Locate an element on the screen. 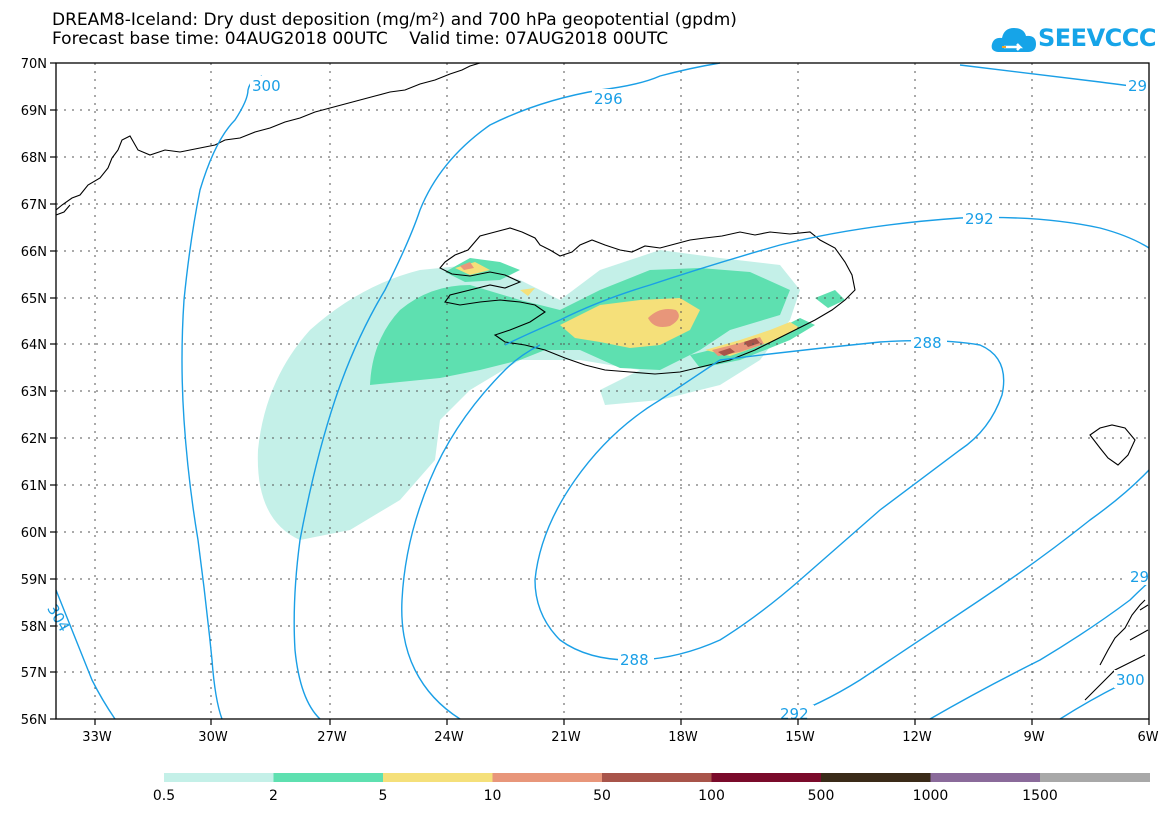 This screenshot has height=815, width=1175. legend-label: 5 is located at coordinates (383, 796).